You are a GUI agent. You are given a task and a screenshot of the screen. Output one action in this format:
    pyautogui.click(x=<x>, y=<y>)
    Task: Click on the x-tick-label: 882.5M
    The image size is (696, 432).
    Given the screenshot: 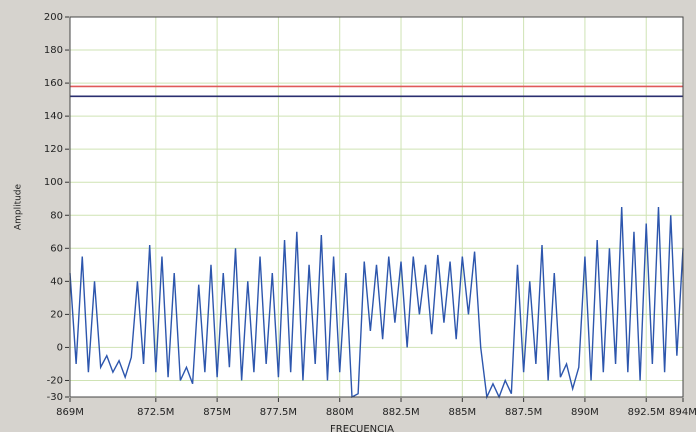 What is the action you would take?
    pyautogui.click(x=400, y=412)
    